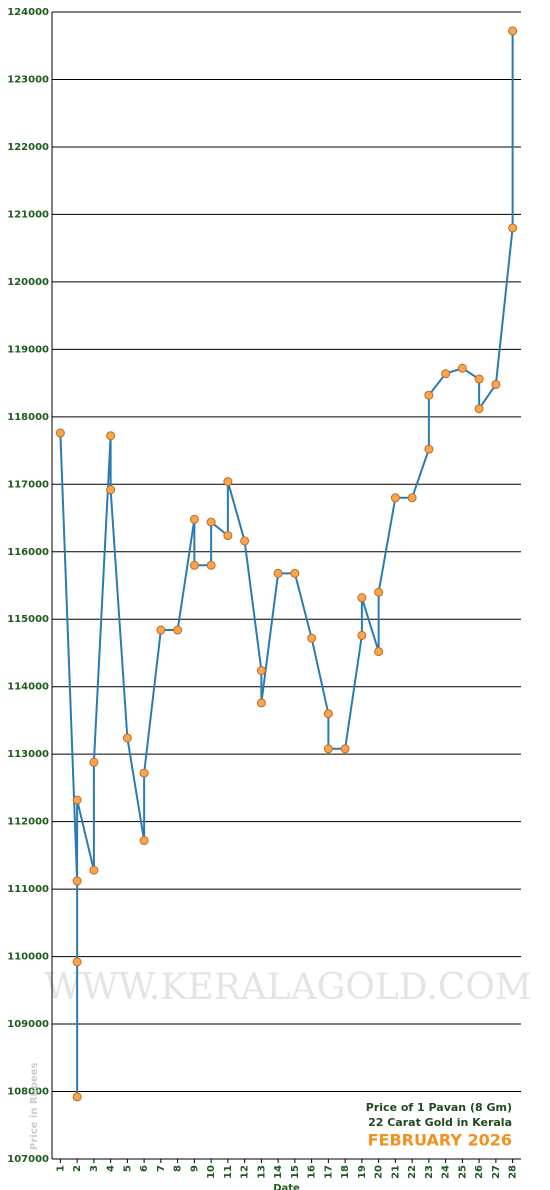 The width and height of the screenshot is (550, 1190). What do you see at coordinates (28, 79) in the screenshot?
I see `y-tick-label: 123000` at bounding box center [28, 79].